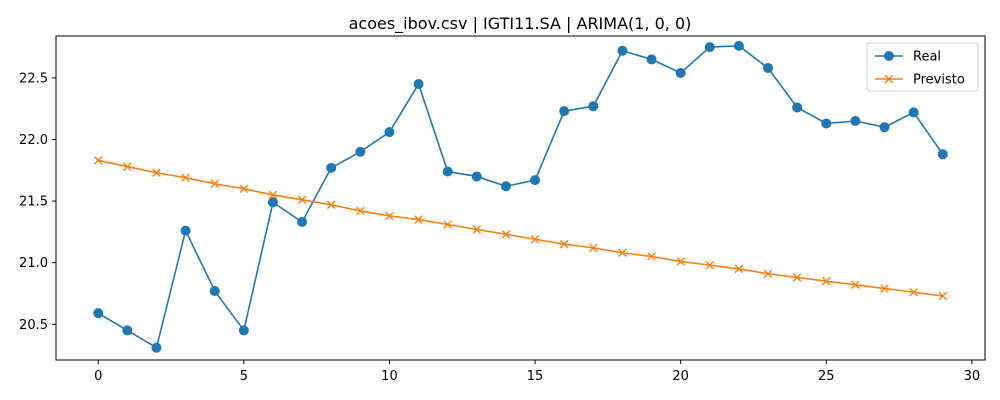 This screenshot has height=400, width=1000. Describe the element at coordinates (889, 79) in the screenshot. I see `legend-marker-previsto` at that location.